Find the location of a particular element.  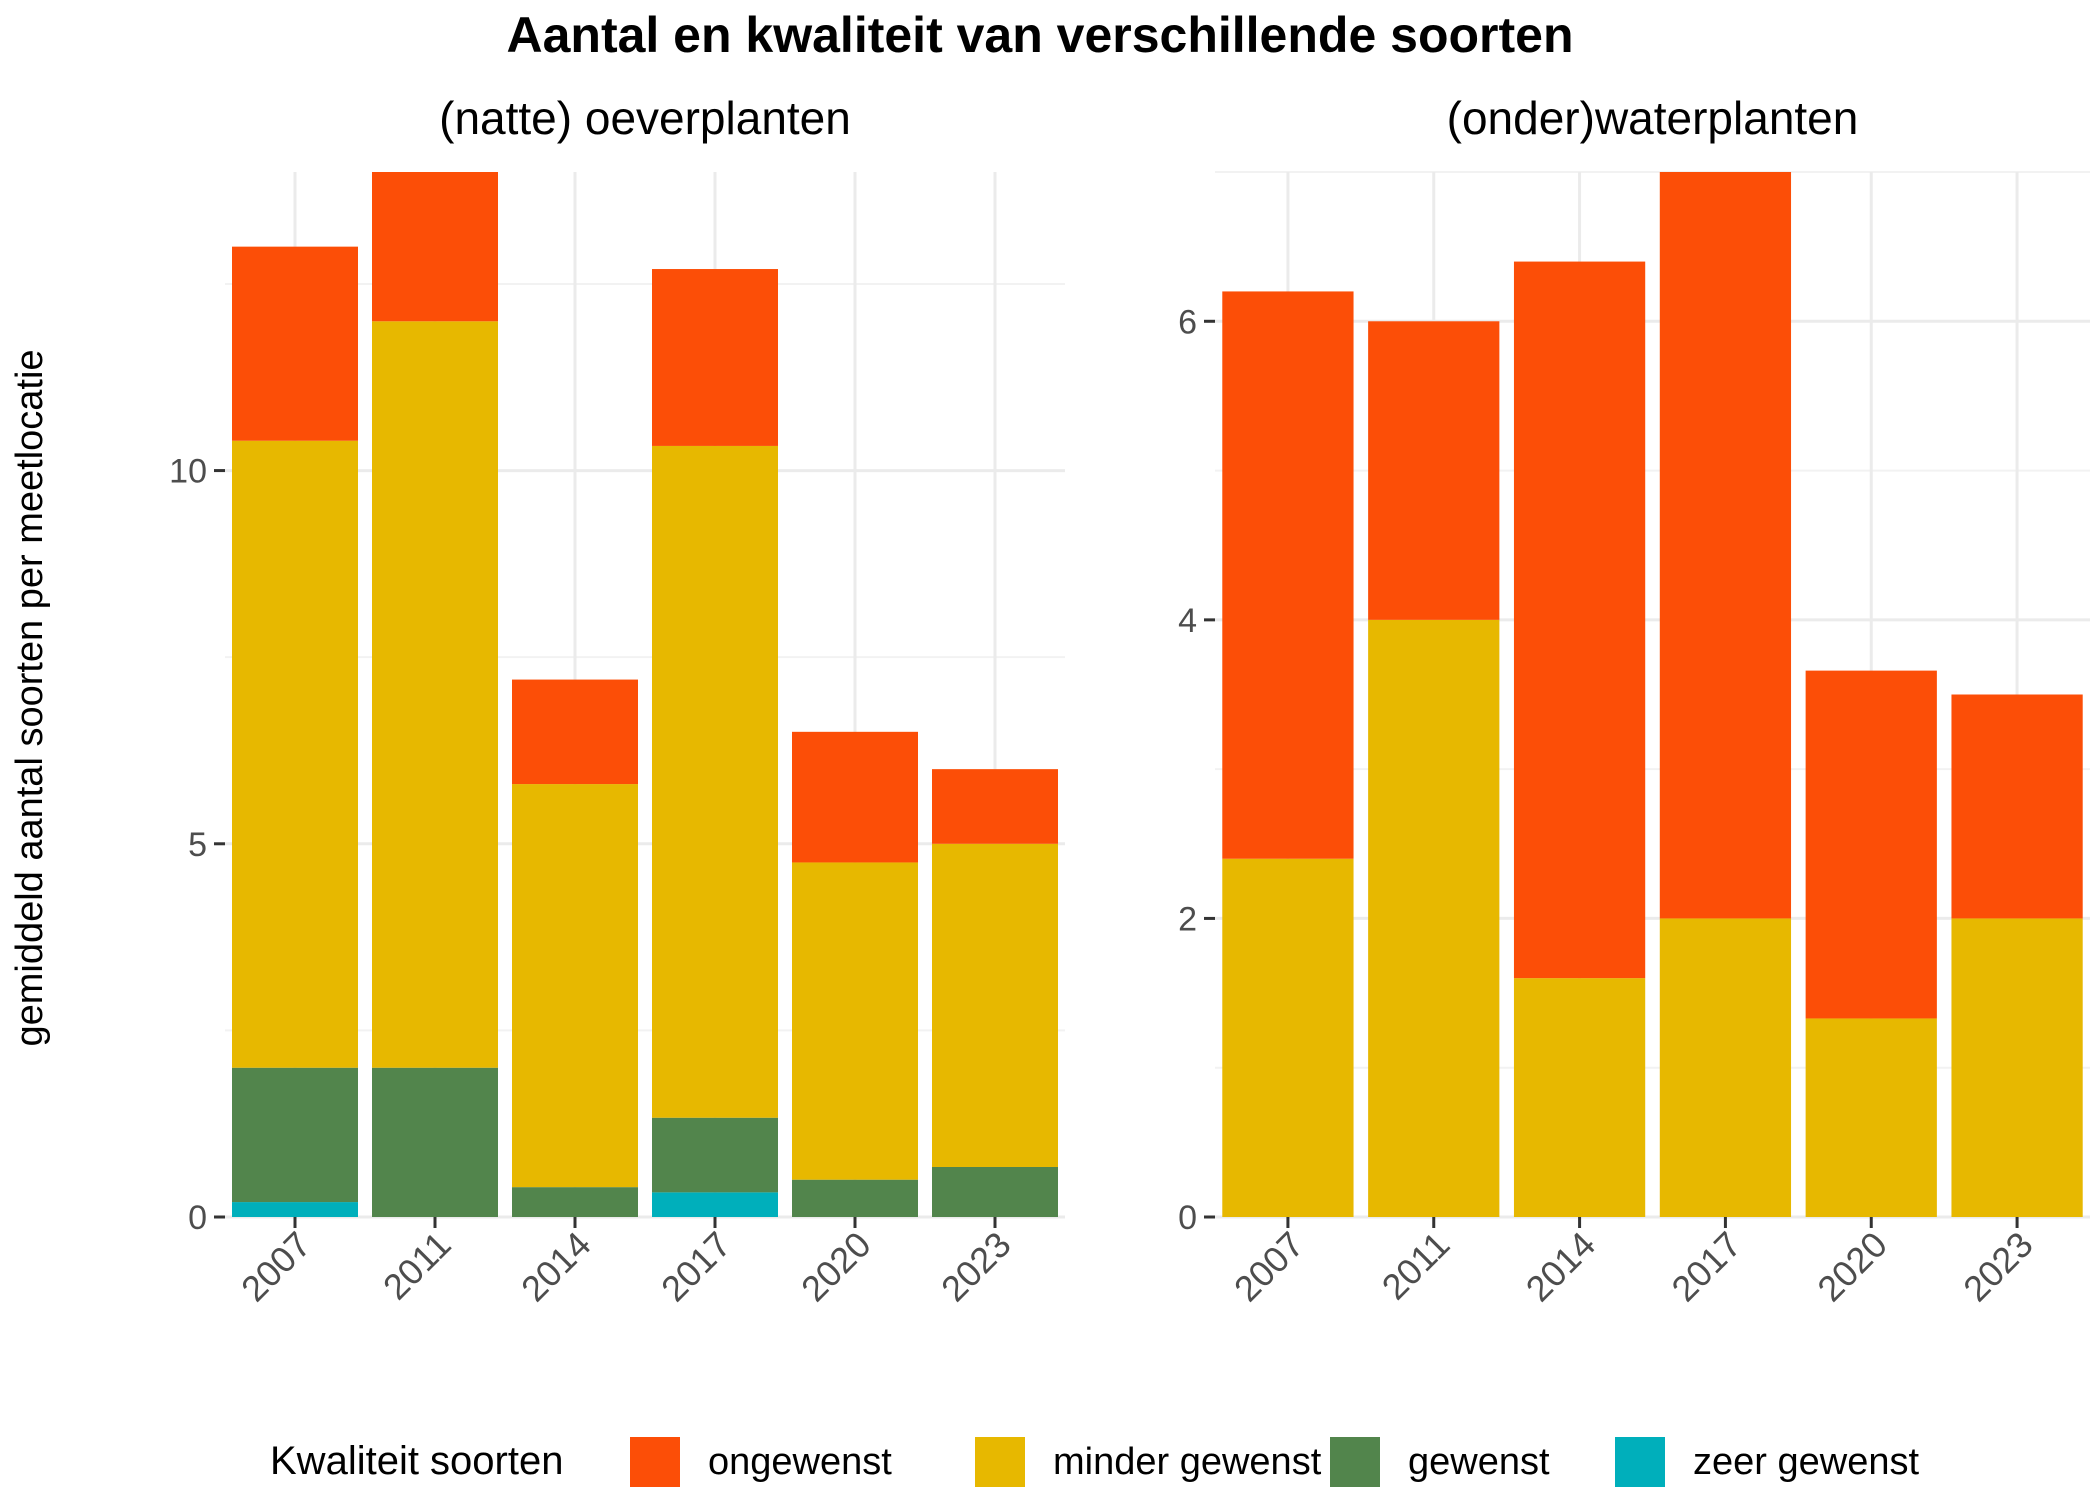

legend-label: gewenst is located at coordinates (1479, 1462).